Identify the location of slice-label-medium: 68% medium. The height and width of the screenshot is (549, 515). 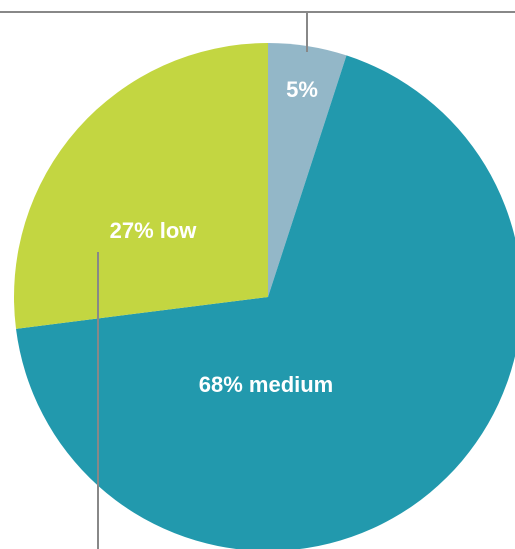
(266, 384).